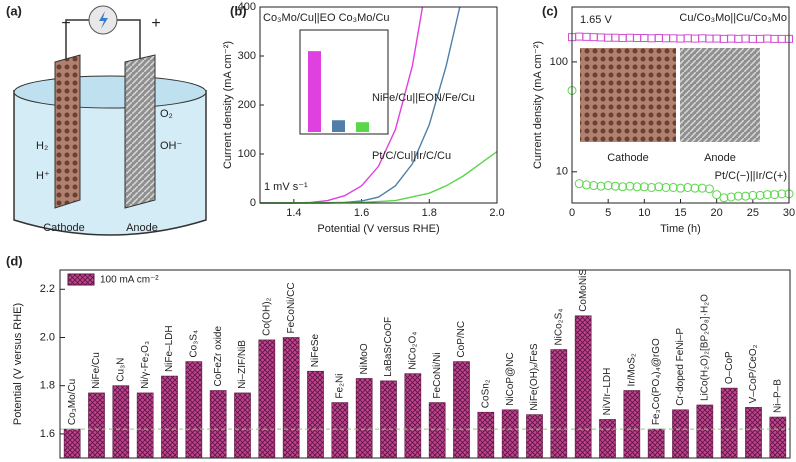 The image size is (796, 462). I want to click on bar-label: O–CoP, so click(729, 367).